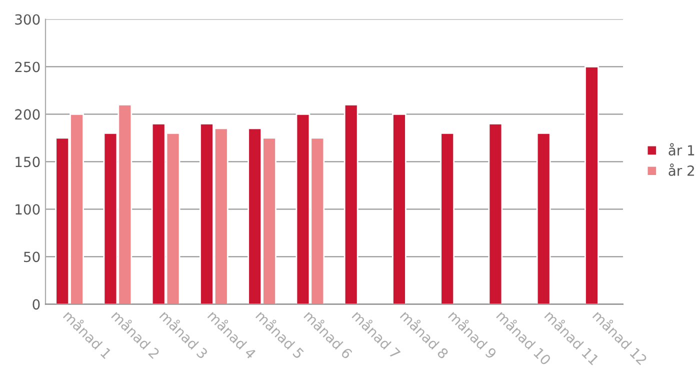 Image resolution: width=700 pixels, height=385 pixels. I want to click on y-tick-label: 300, so click(27, 19).